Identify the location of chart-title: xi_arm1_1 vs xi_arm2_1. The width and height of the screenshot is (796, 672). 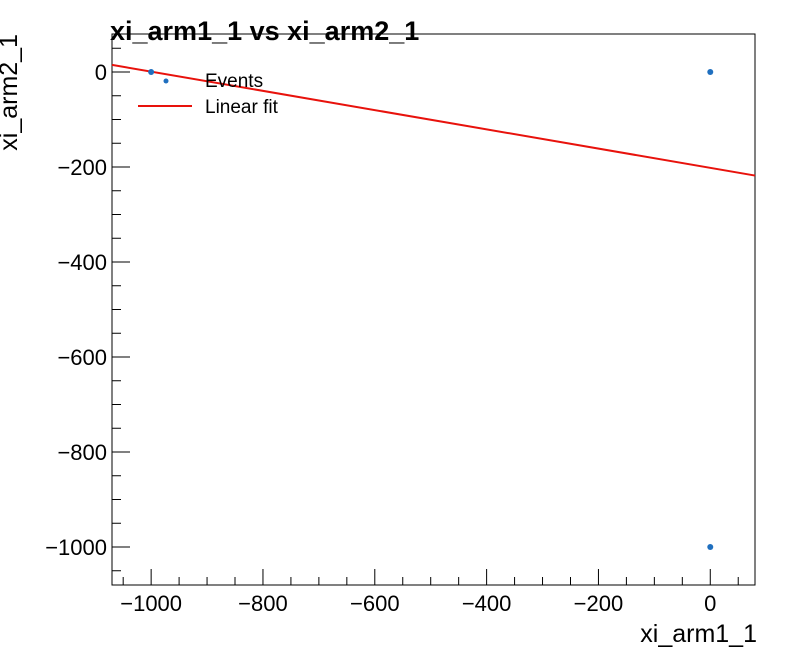
(264, 31).